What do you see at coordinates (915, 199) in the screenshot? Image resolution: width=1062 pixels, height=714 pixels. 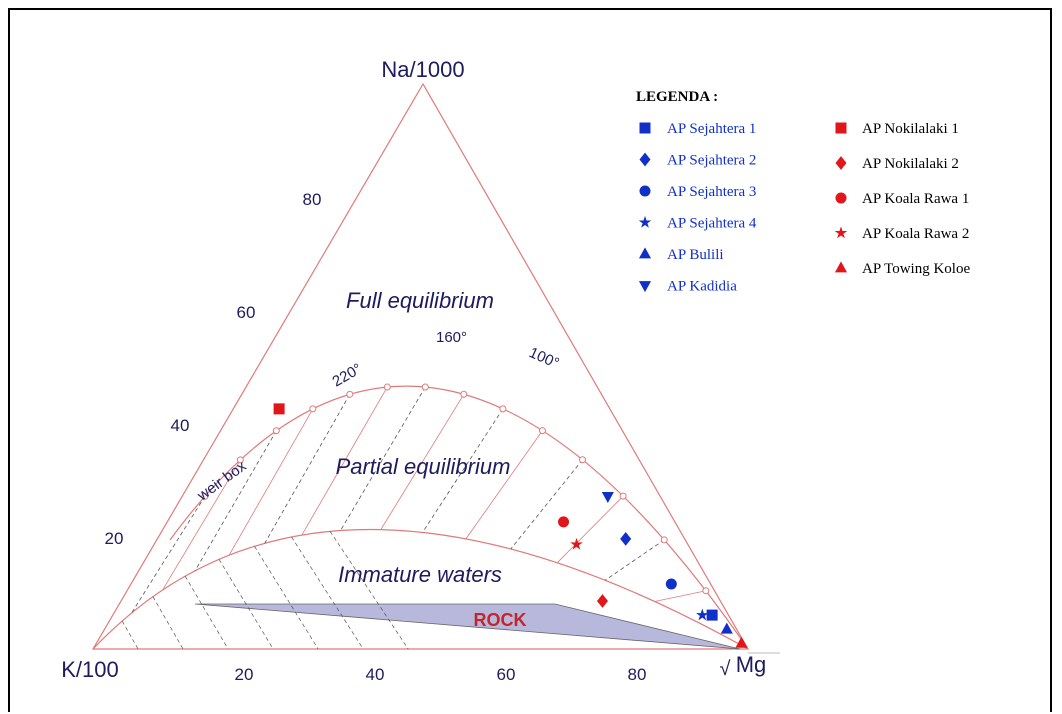 I see `legend-label-ap-koala-rawa-1: AP Koala Rawa 1` at bounding box center [915, 199].